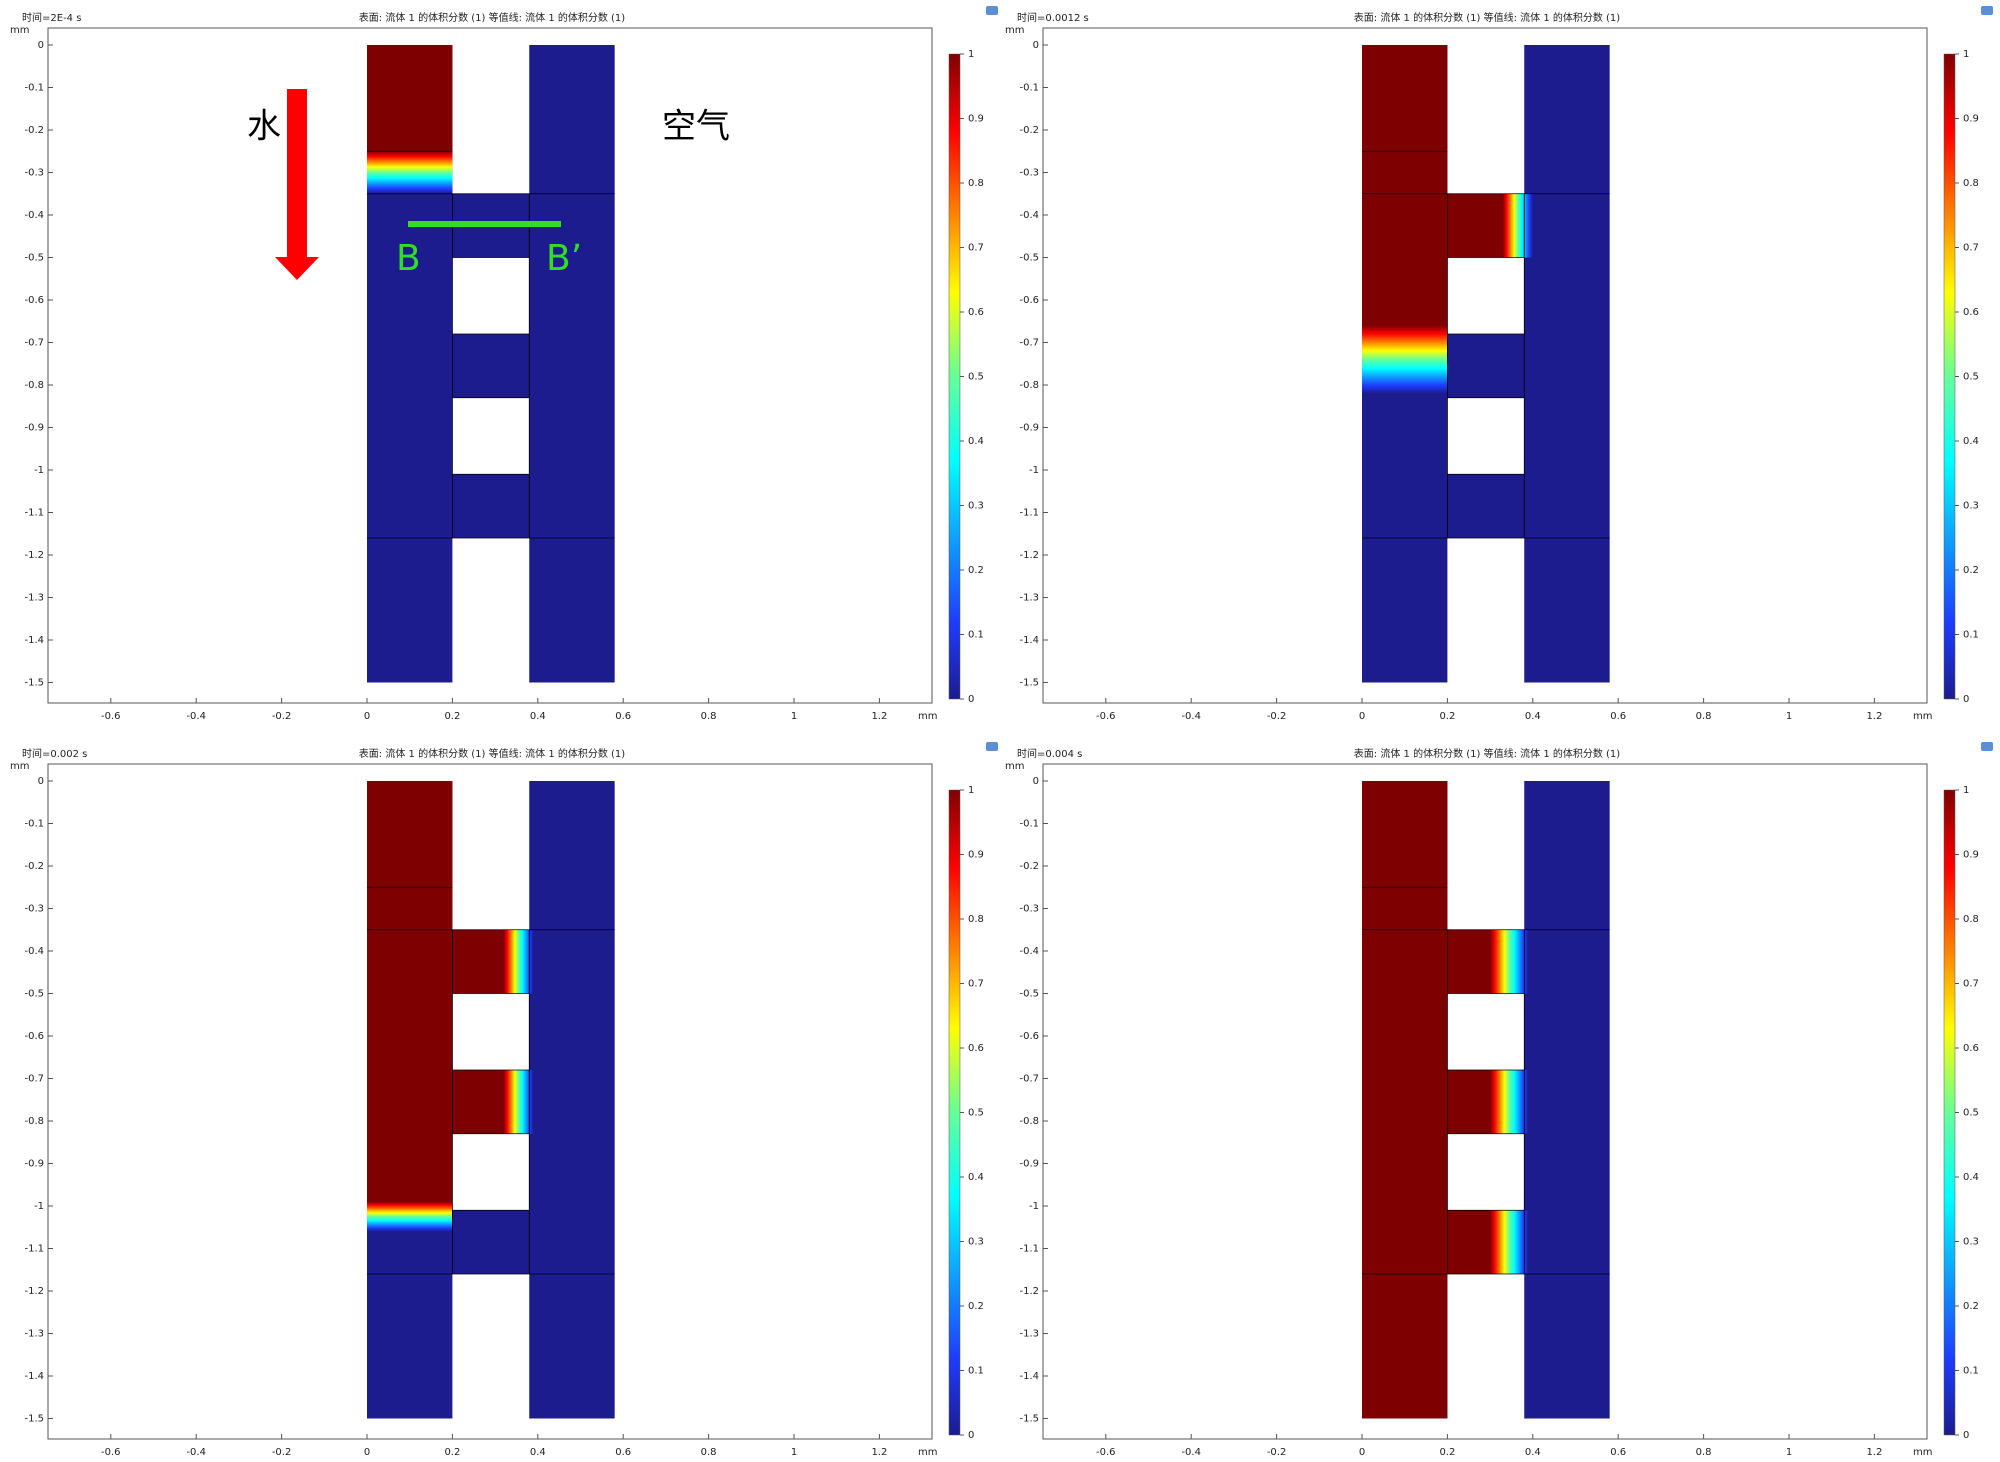 The height and width of the screenshot is (1462, 2000). What do you see at coordinates (34, 1036) in the screenshot?
I see `y-tick-label: -0.6` at bounding box center [34, 1036].